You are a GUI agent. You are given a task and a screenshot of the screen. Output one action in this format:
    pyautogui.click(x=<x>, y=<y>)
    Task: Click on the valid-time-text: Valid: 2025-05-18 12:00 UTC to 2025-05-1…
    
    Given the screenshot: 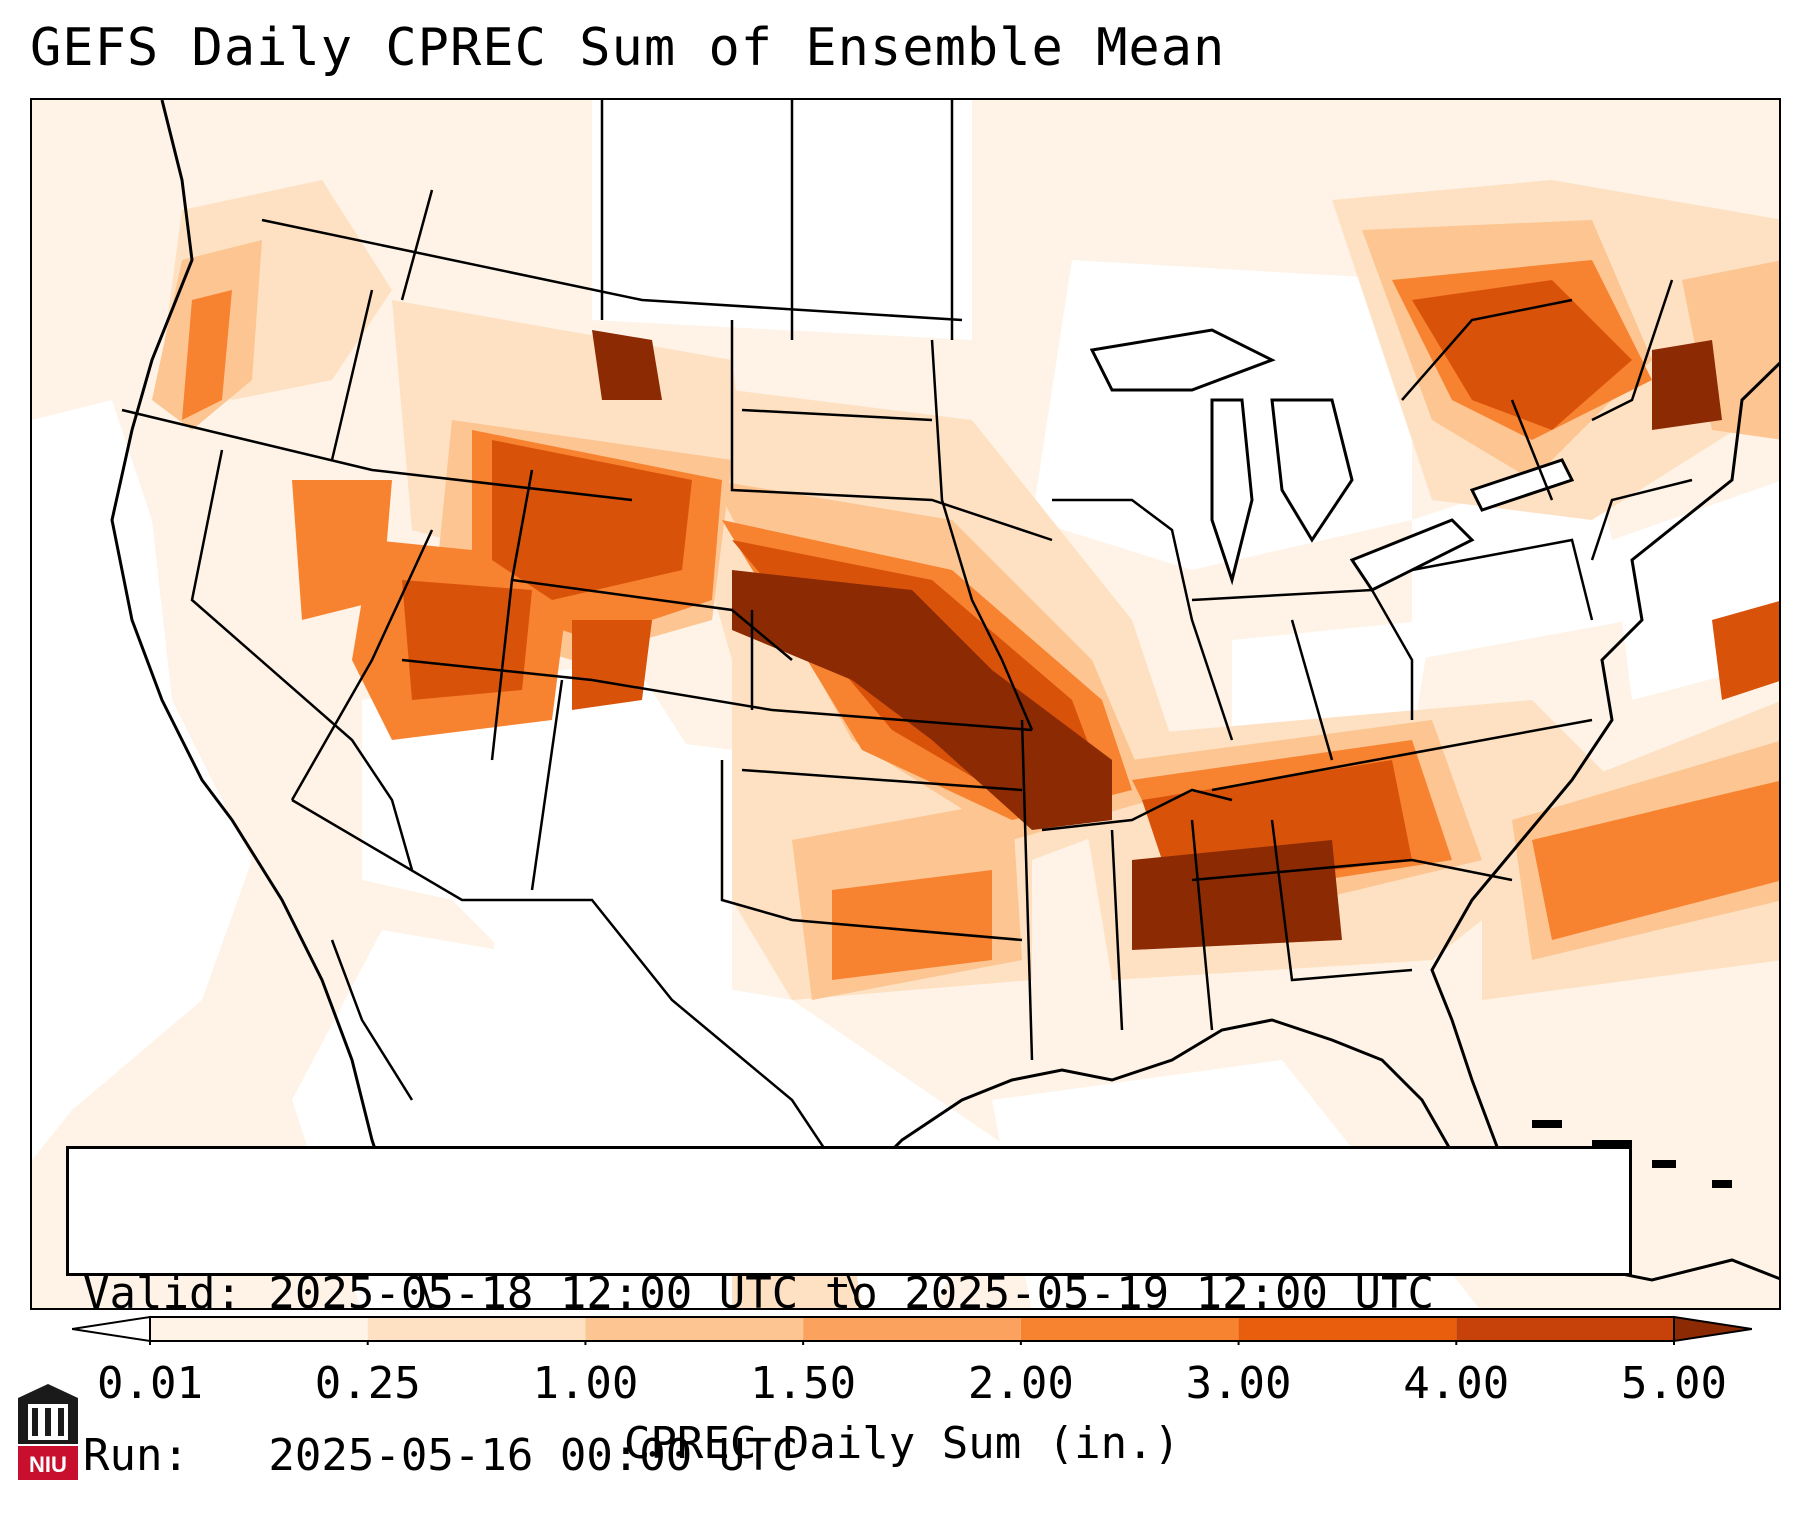 What is the action you would take?
    pyautogui.click(x=759, y=1293)
    